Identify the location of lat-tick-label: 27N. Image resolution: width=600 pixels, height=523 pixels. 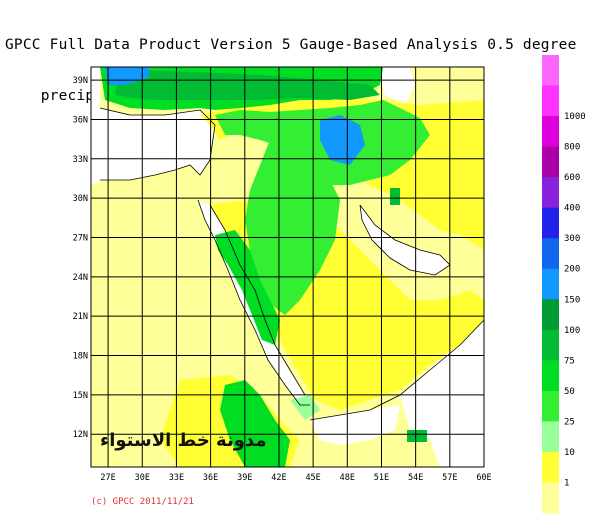
(80, 238).